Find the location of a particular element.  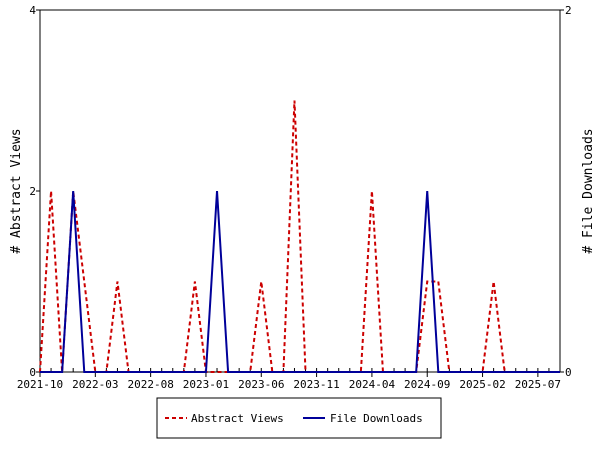

x-tick-label: 2022-03 is located at coordinates (95, 384).